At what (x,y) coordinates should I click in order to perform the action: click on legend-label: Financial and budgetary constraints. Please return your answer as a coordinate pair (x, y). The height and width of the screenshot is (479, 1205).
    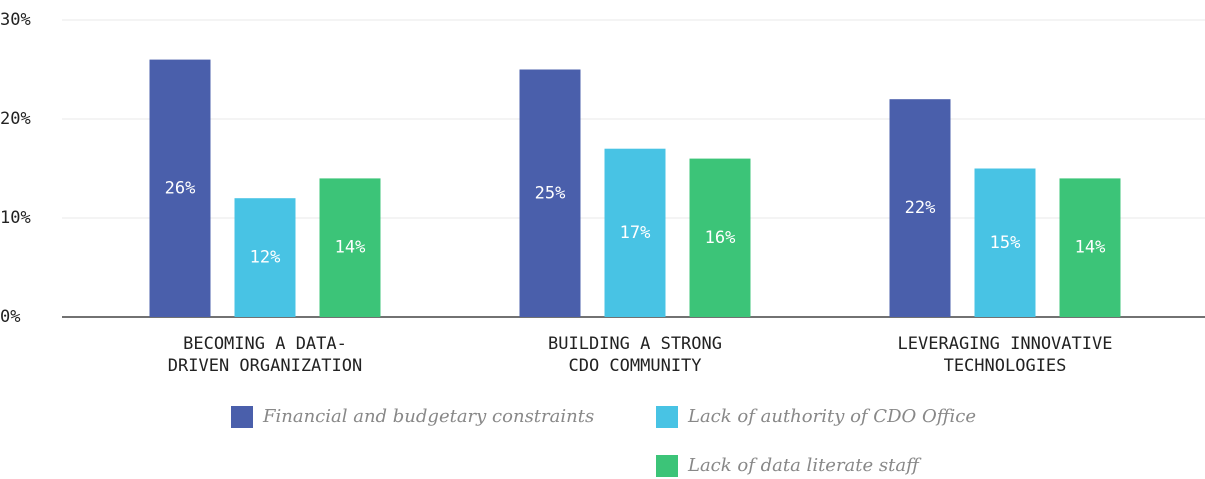
    Looking at the image, I should click on (428, 416).